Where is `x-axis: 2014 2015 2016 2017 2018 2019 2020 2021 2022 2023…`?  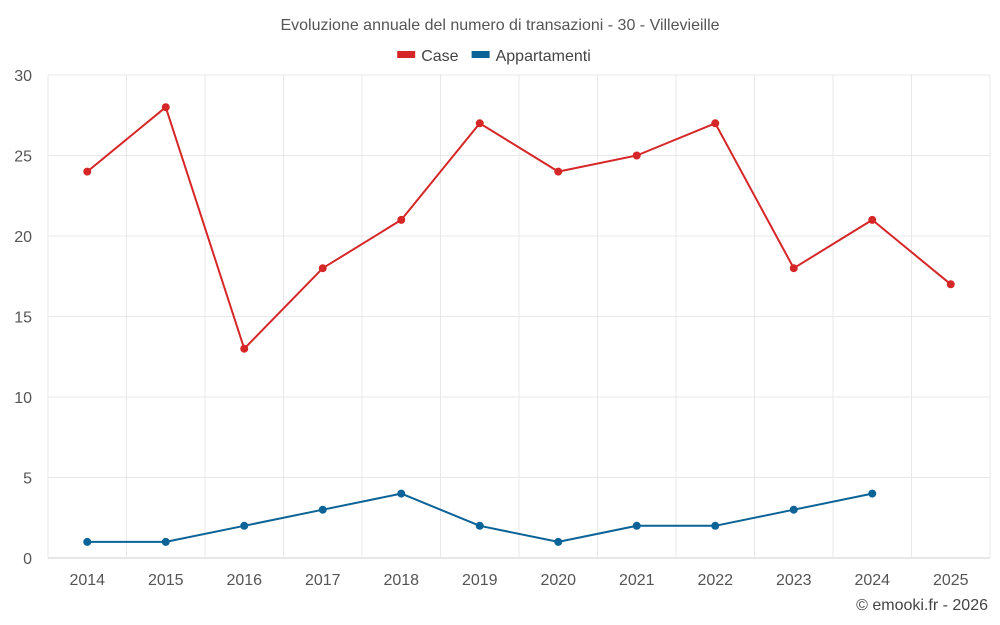 x-axis: 2014 2015 2016 2017 2018 2019 2020 2021 2022 2023… is located at coordinates (518, 580).